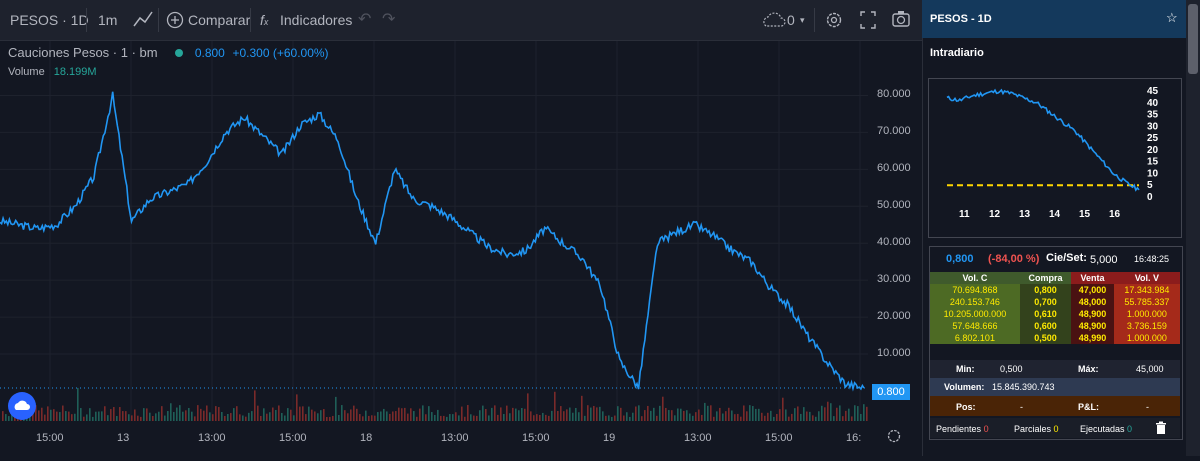 The width and height of the screenshot is (1200, 461). What do you see at coordinates (957, 53) in the screenshot?
I see `intradiario-label: Intradiario` at bounding box center [957, 53].